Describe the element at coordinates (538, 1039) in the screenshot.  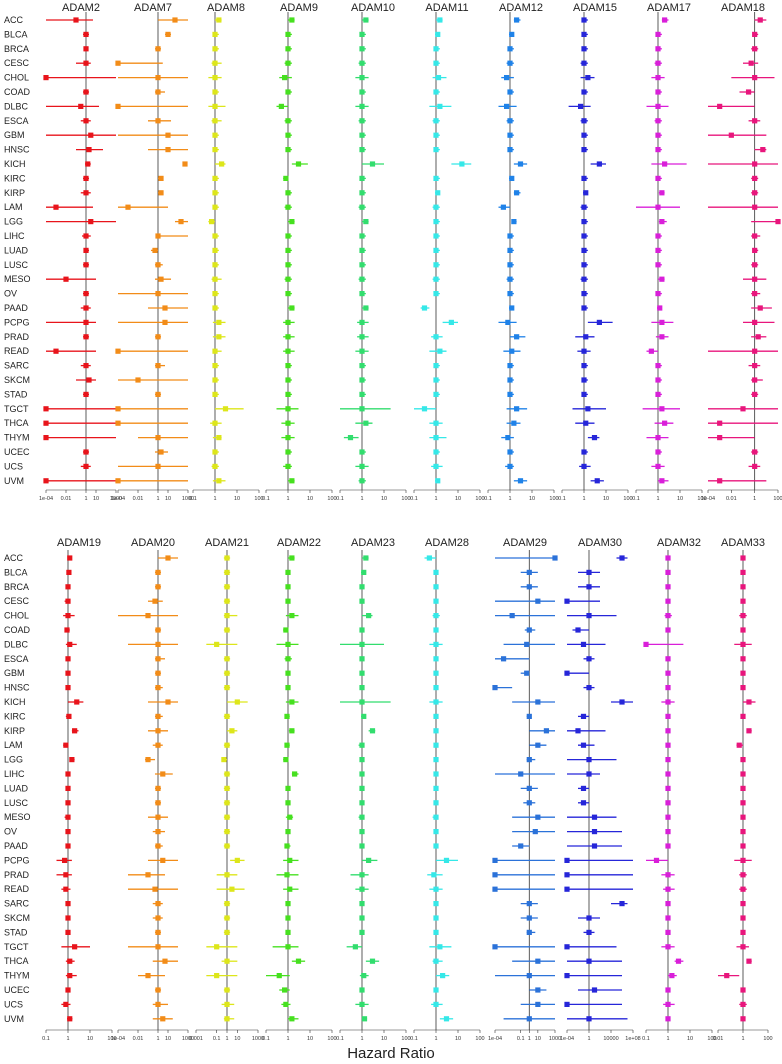
I see `x-tick-label: 10` at that location.